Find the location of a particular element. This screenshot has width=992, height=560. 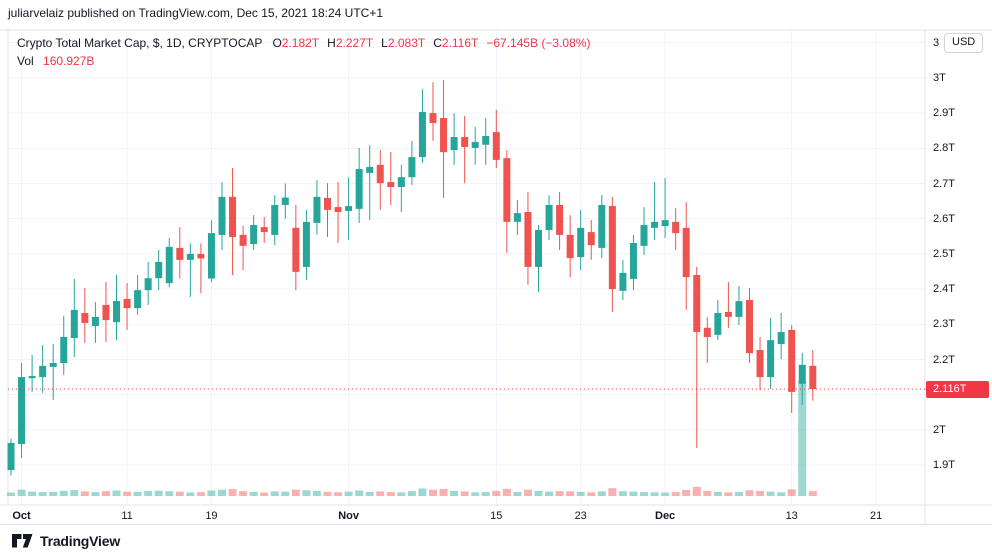

ohlc-field-value: 2.227T is located at coordinates (354, 43).